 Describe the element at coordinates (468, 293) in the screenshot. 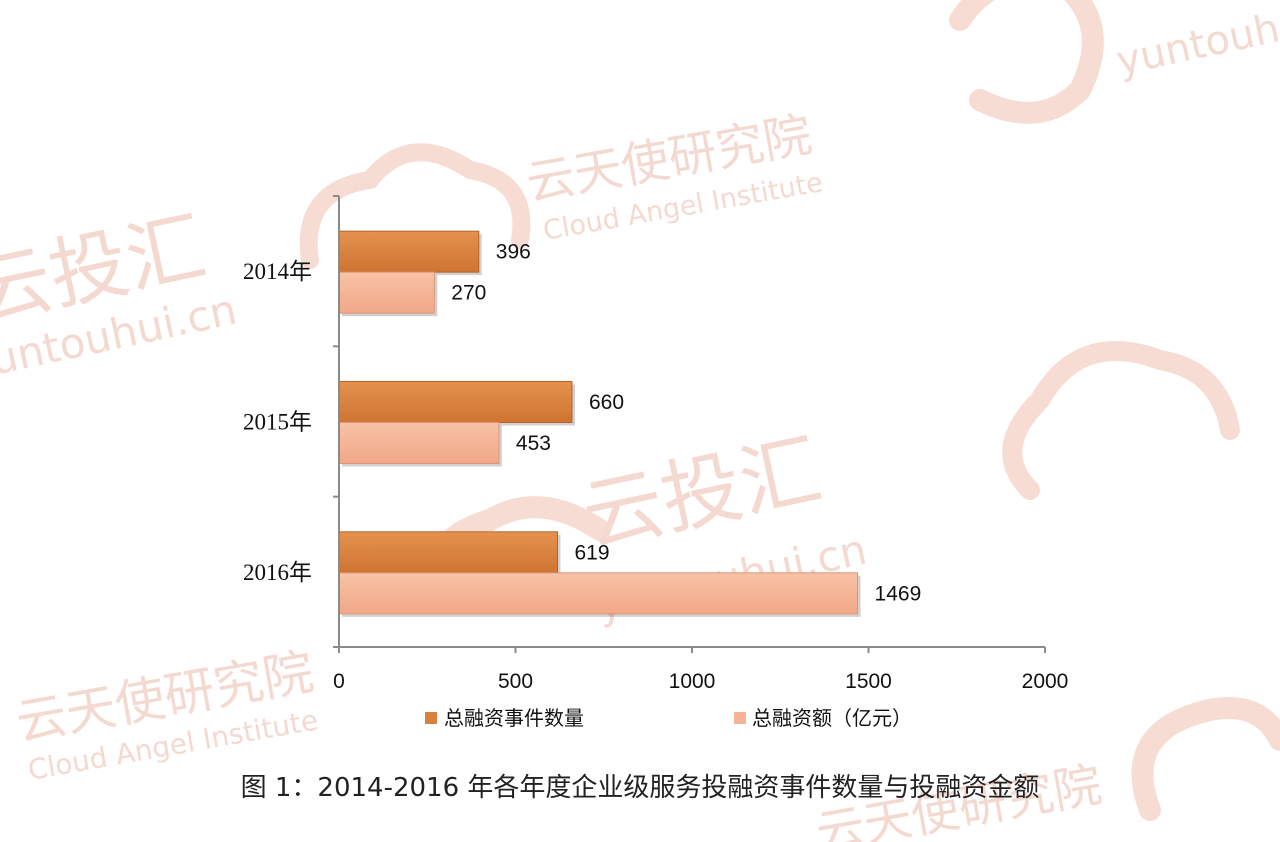

I see `data-label: 270` at that location.